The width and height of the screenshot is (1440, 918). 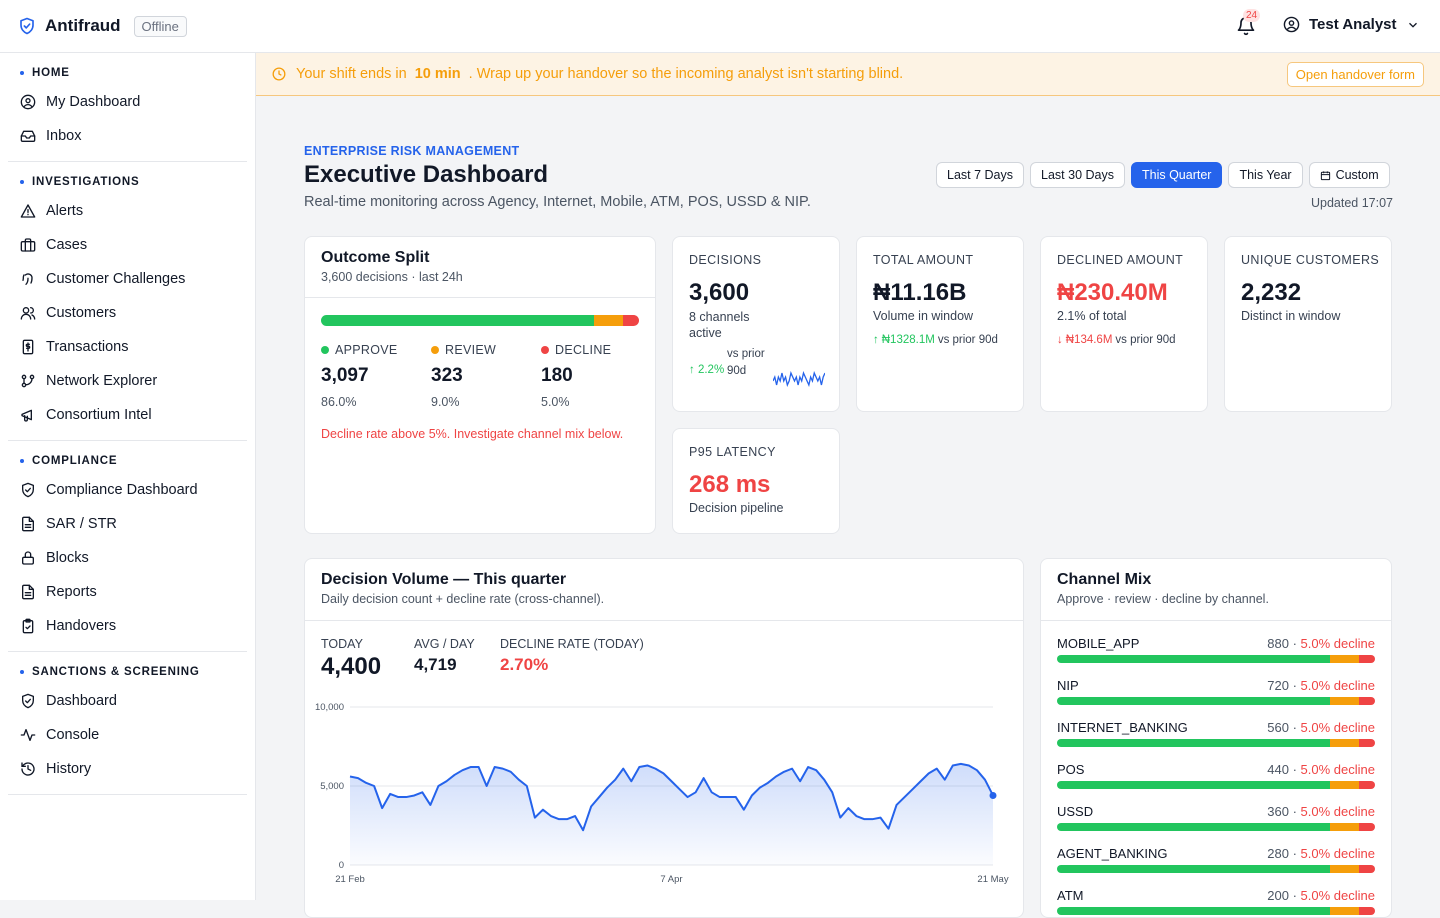 What do you see at coordinates (671, 879) in the screenshot?
I see `x-tick-label: 7 Apr` at bounding box center [671, 879].